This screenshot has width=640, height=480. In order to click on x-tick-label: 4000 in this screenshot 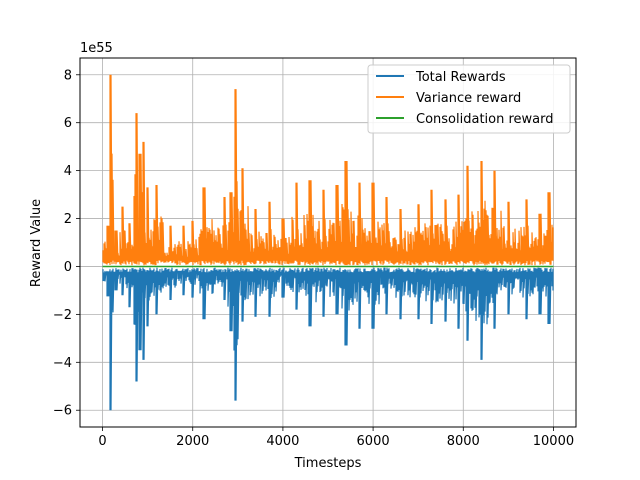, I will do `click(282, 441)`.